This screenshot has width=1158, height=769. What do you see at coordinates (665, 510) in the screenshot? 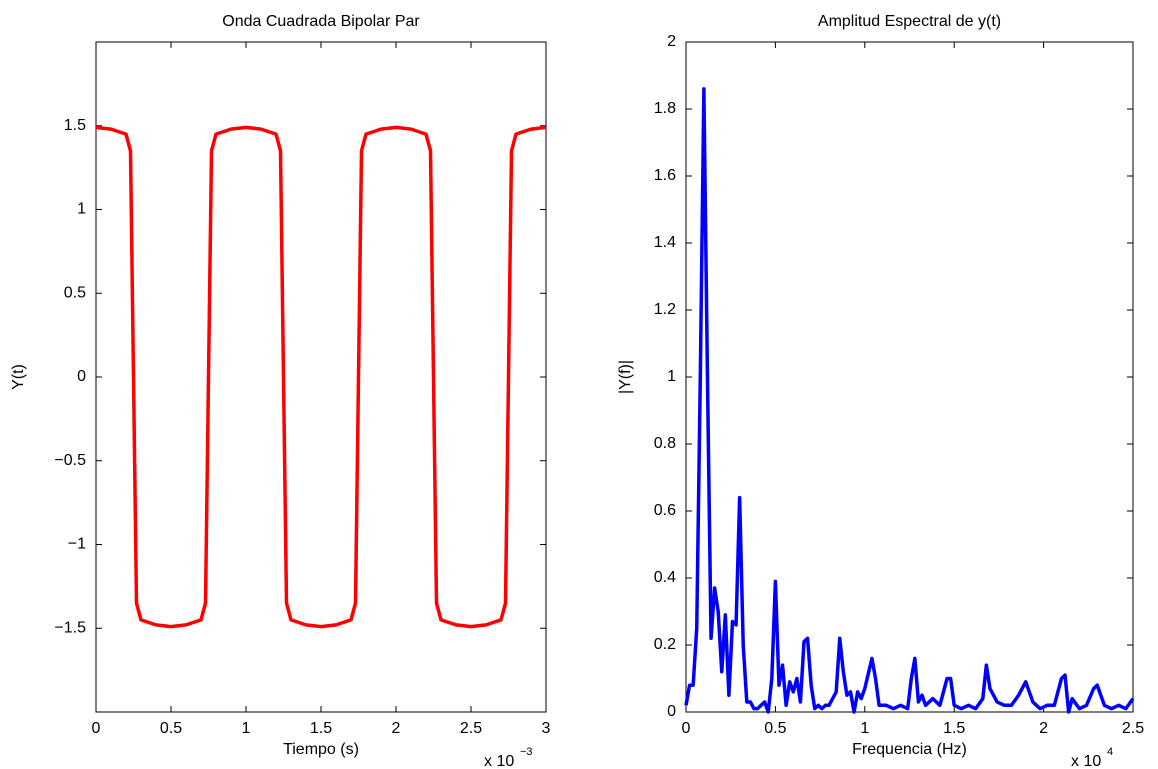
I see `y-tick-label: 0.6` at bounding box center [665, 510].